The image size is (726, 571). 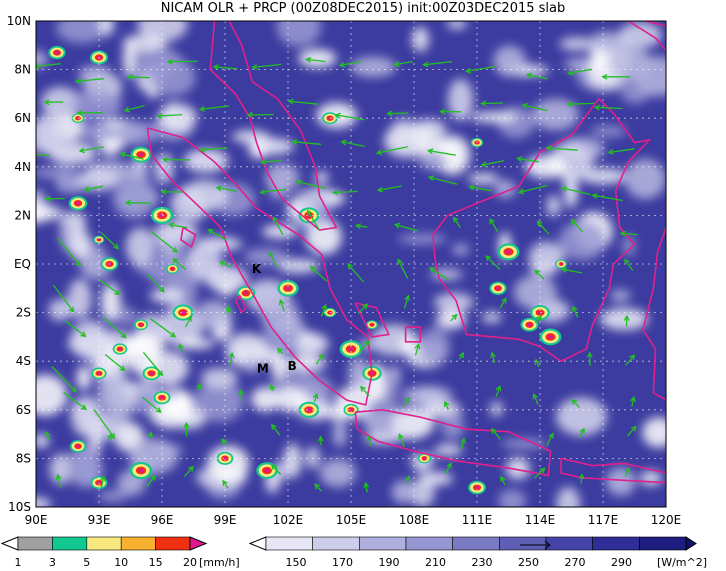 What do you see at coordinates (99, 520) in the screenshot?
I see `lon-tick-label: 93E` at bounding box center [99, 520].